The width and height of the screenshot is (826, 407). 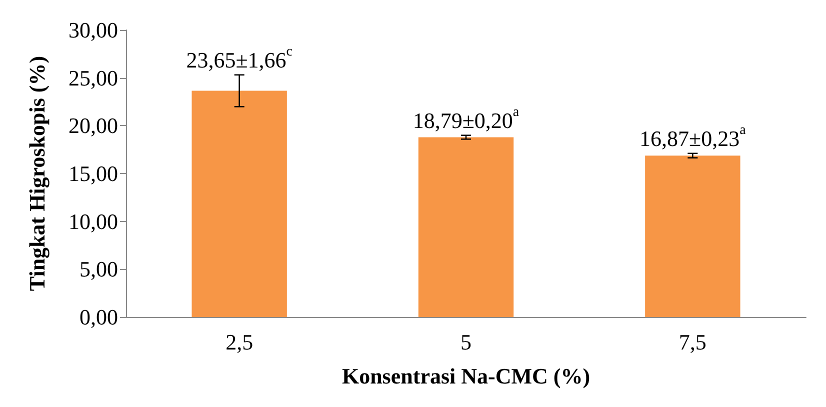 I want to click on y-tick-label: 0,00, so click(x=99, y=317).